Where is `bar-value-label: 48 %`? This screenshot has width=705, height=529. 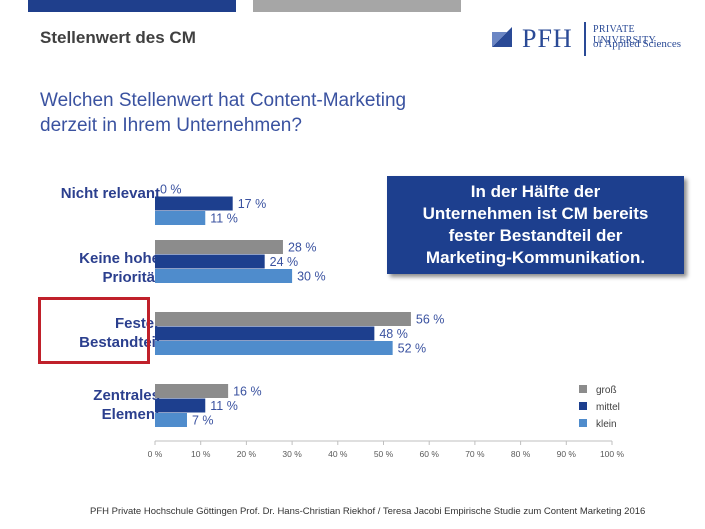
bar-value-label: 48 % is located at coordinates (393, 334).